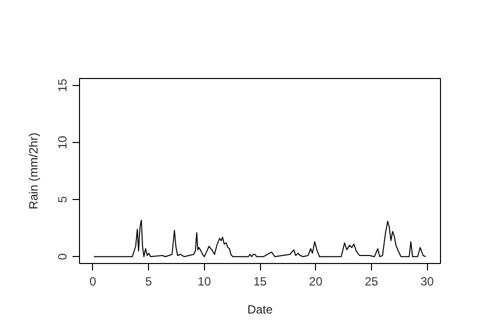  I want to click on y-tick-label: 0, so click(63, 256).